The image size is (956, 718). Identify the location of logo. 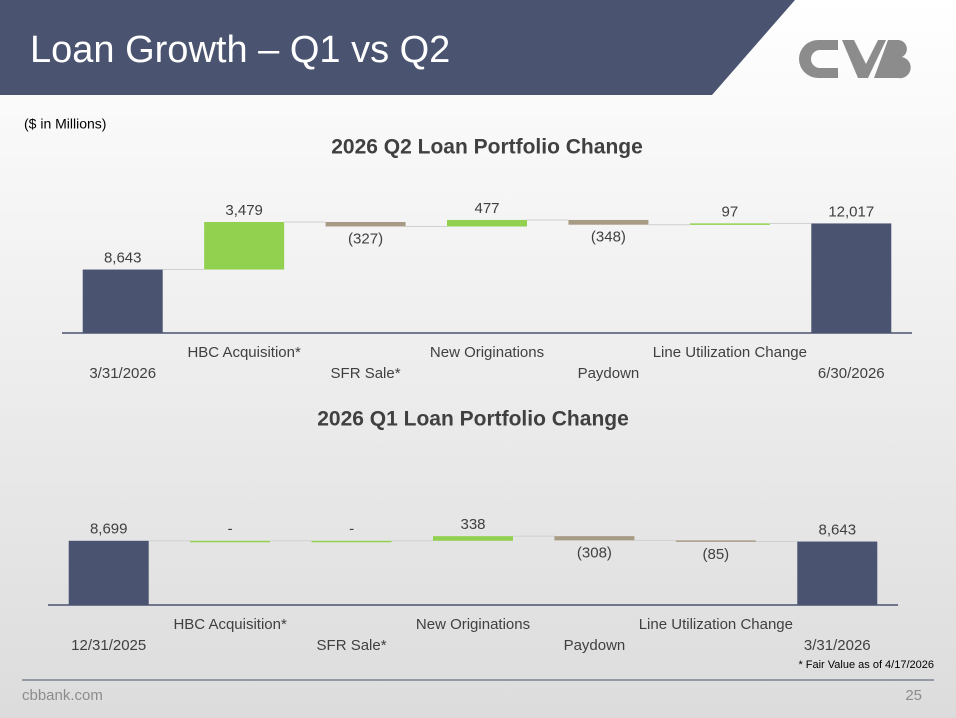
(855, 59).